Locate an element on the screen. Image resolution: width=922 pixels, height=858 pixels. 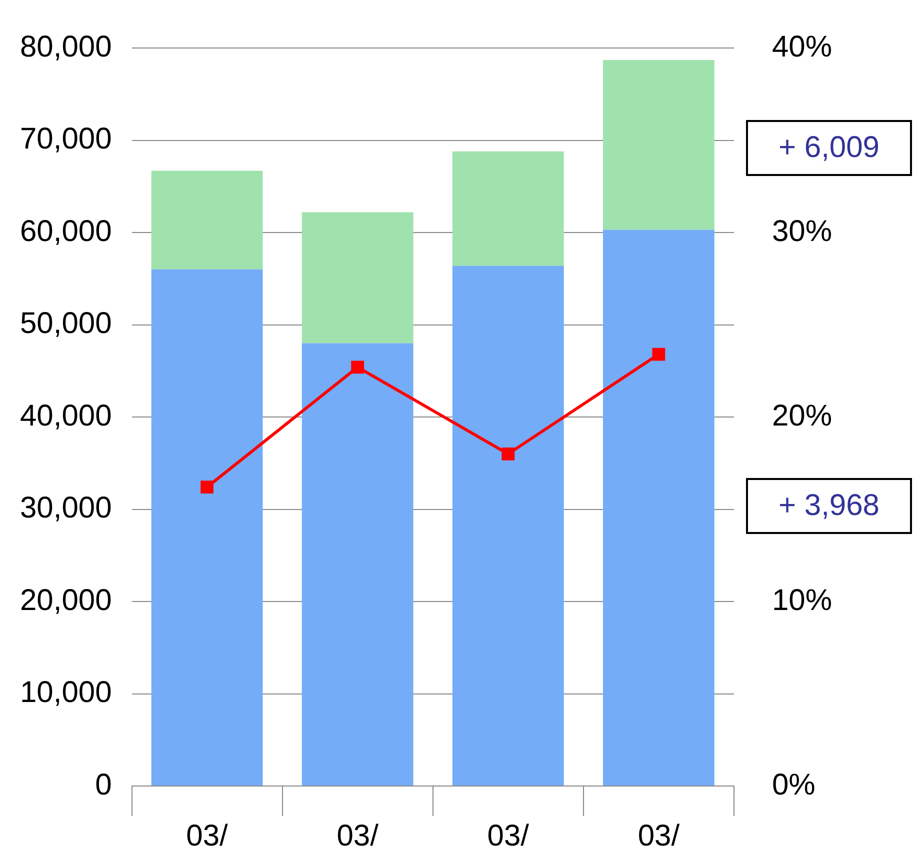
text: + 3,968 is located at coordinates (829, 506).